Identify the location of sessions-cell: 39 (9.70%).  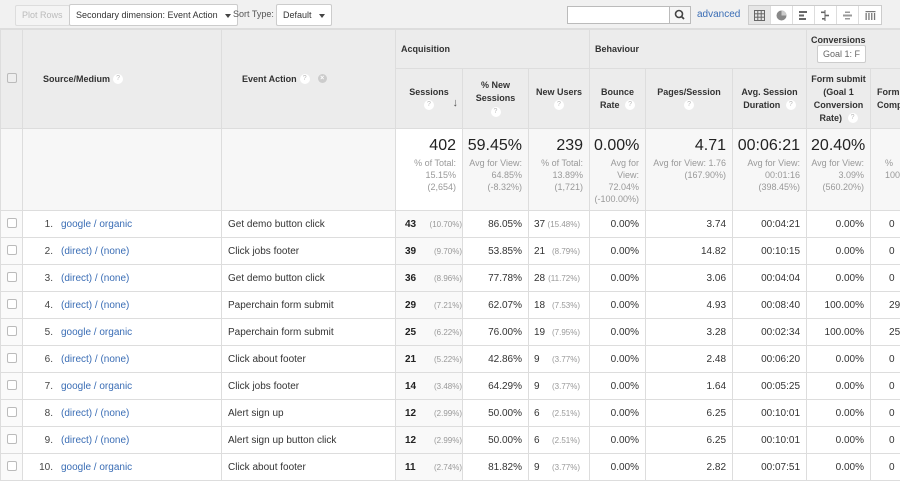
(429, 251).